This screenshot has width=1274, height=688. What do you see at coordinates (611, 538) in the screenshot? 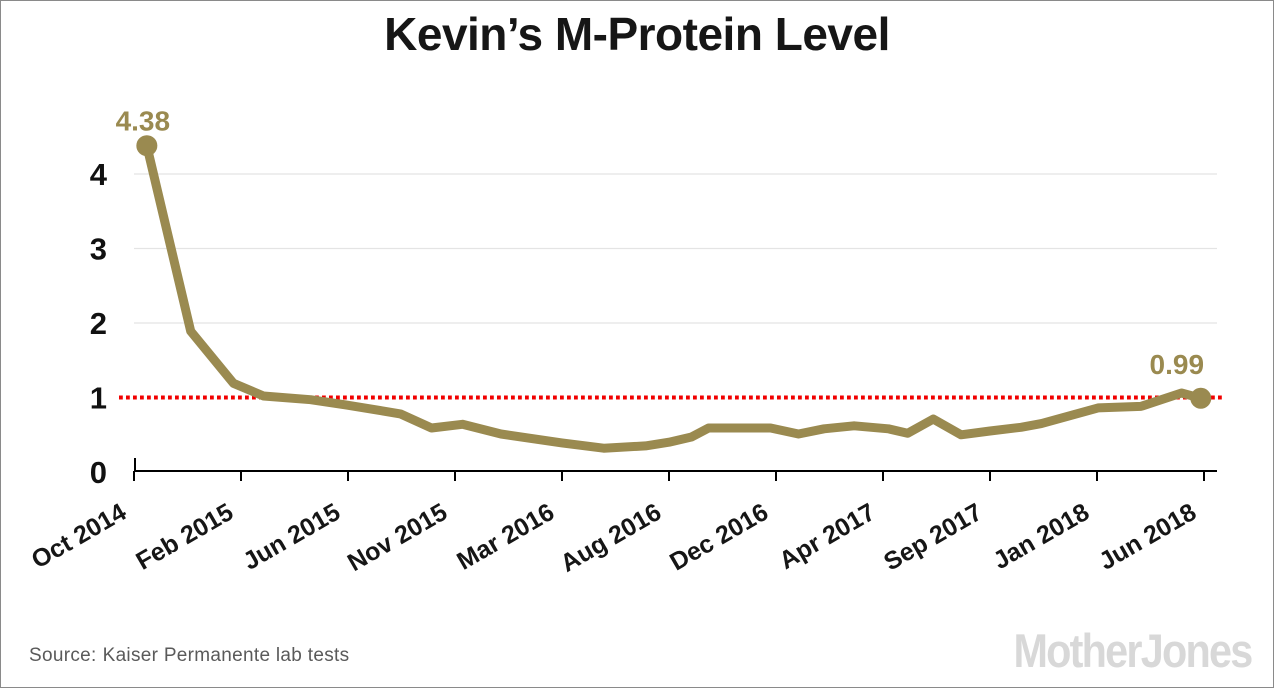
I see `x-tick-label: Aug 2016` at bounding box center [611, 538].